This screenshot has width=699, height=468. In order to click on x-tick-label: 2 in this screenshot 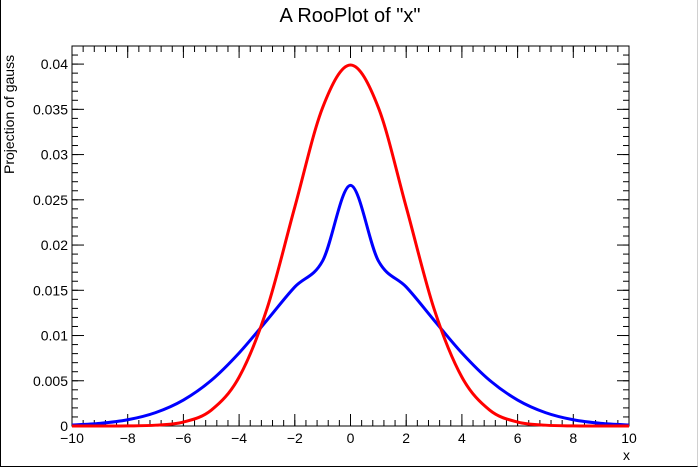, I will do `click(406, 438)`.